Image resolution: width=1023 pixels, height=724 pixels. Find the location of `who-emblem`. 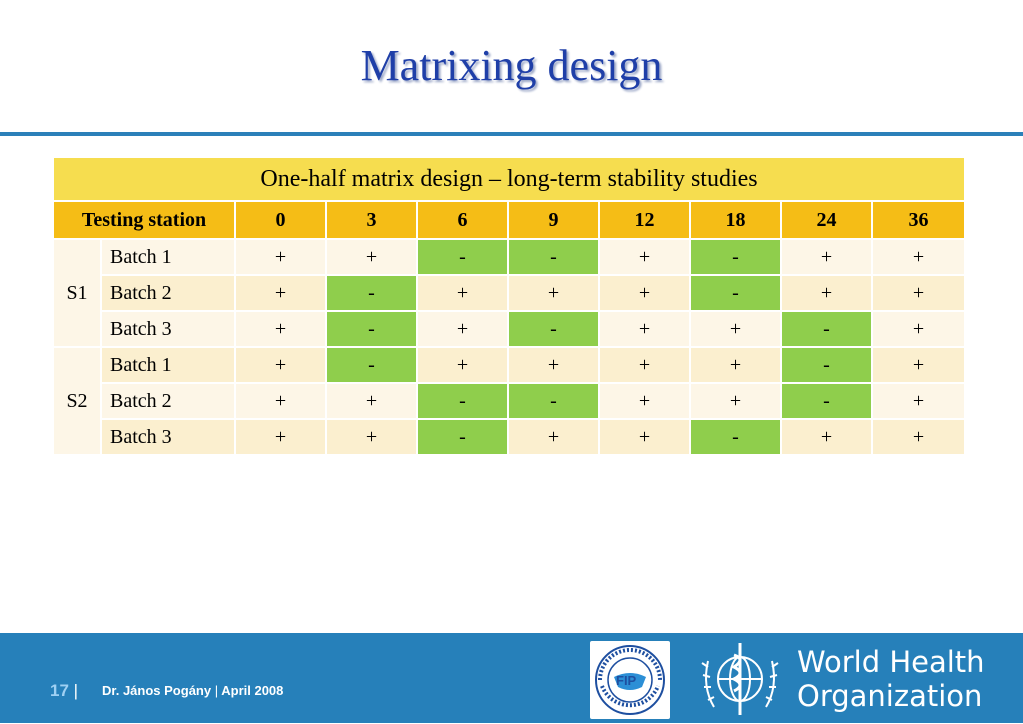

who-emblem is located at coordinates (740, 678).